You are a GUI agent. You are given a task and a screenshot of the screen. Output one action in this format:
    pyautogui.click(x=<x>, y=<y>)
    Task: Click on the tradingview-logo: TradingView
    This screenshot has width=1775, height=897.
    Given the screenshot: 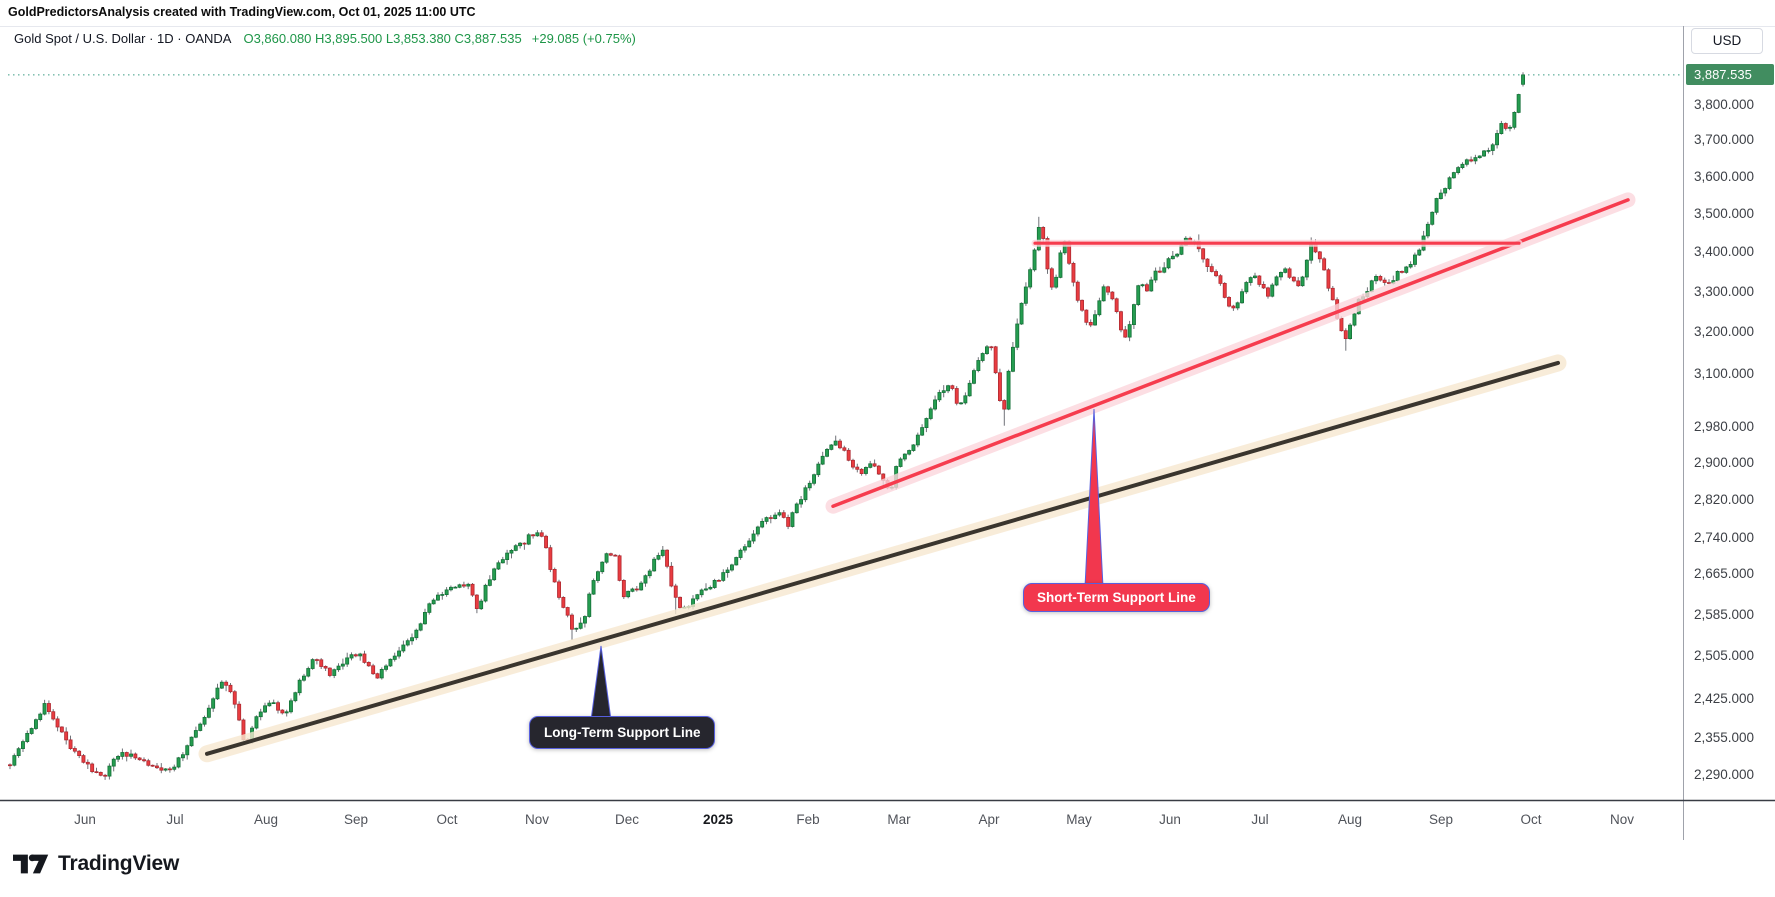 What is the action you would take?
    pyautogui.click(x=96, y=864)
    